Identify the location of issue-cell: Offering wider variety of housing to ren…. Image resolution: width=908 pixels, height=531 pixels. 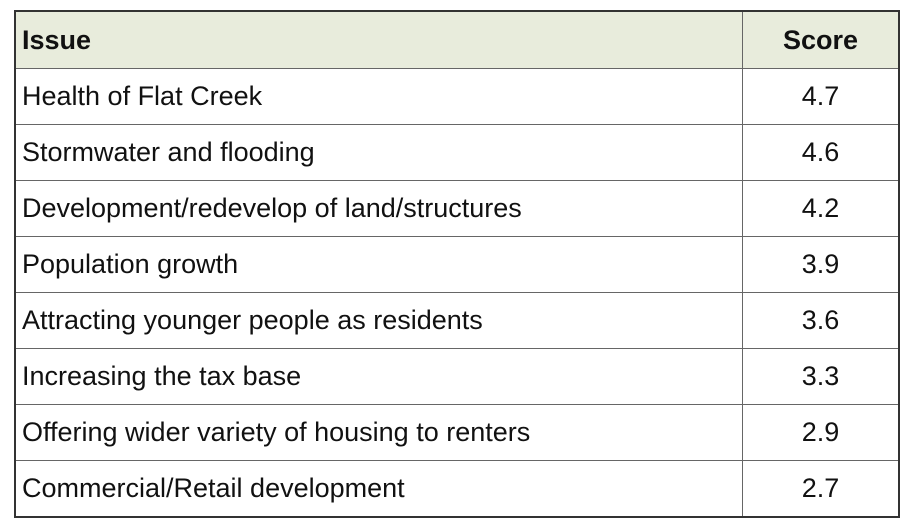
(378, 432).